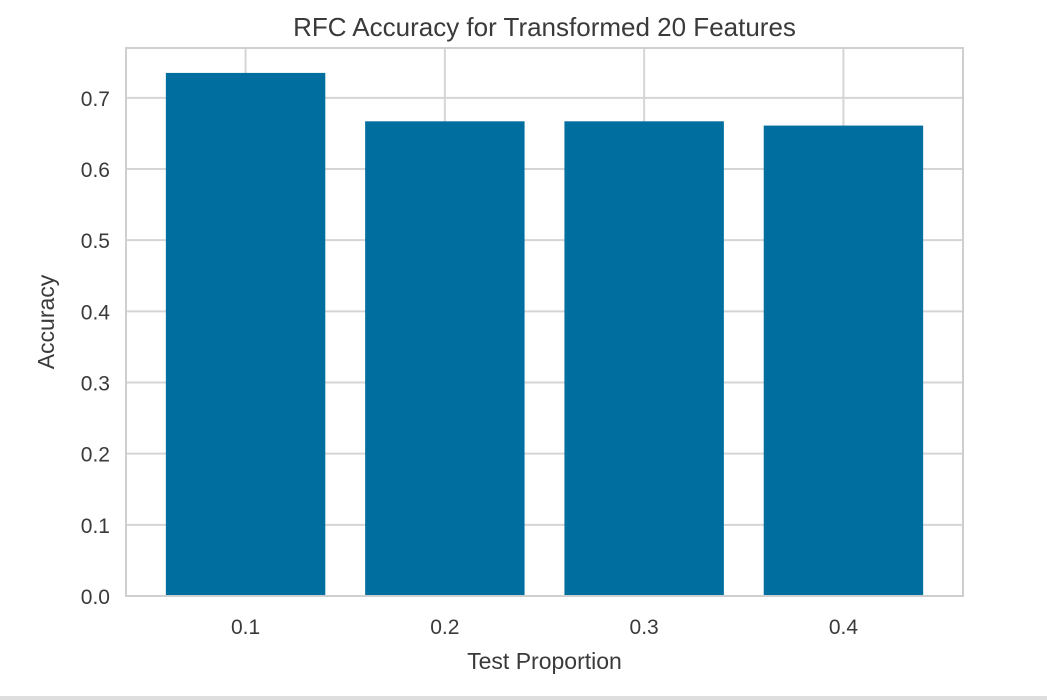  Describe the element at coordinates (644, 627) in the screenshot. I see `x-tick-label: 0.3` at that location.